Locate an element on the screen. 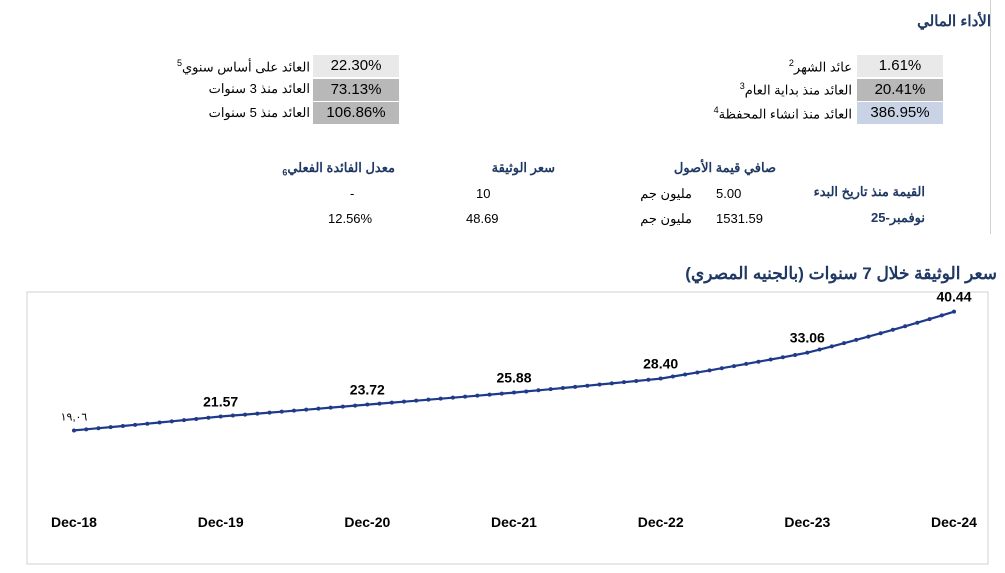 This screenshot has height=573, width=1005. data-label: 23.72 is located at coordinates (367, 390).